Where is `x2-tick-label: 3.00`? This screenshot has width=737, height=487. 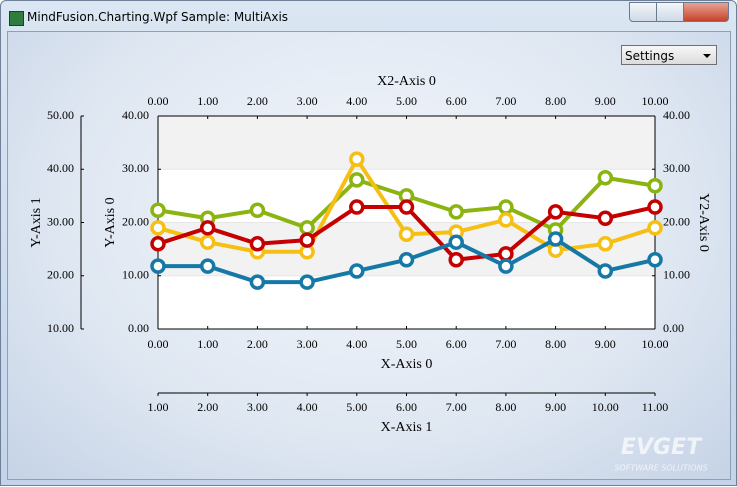 x2-tick-label: 3.00 is located at coordinates (307, 101).